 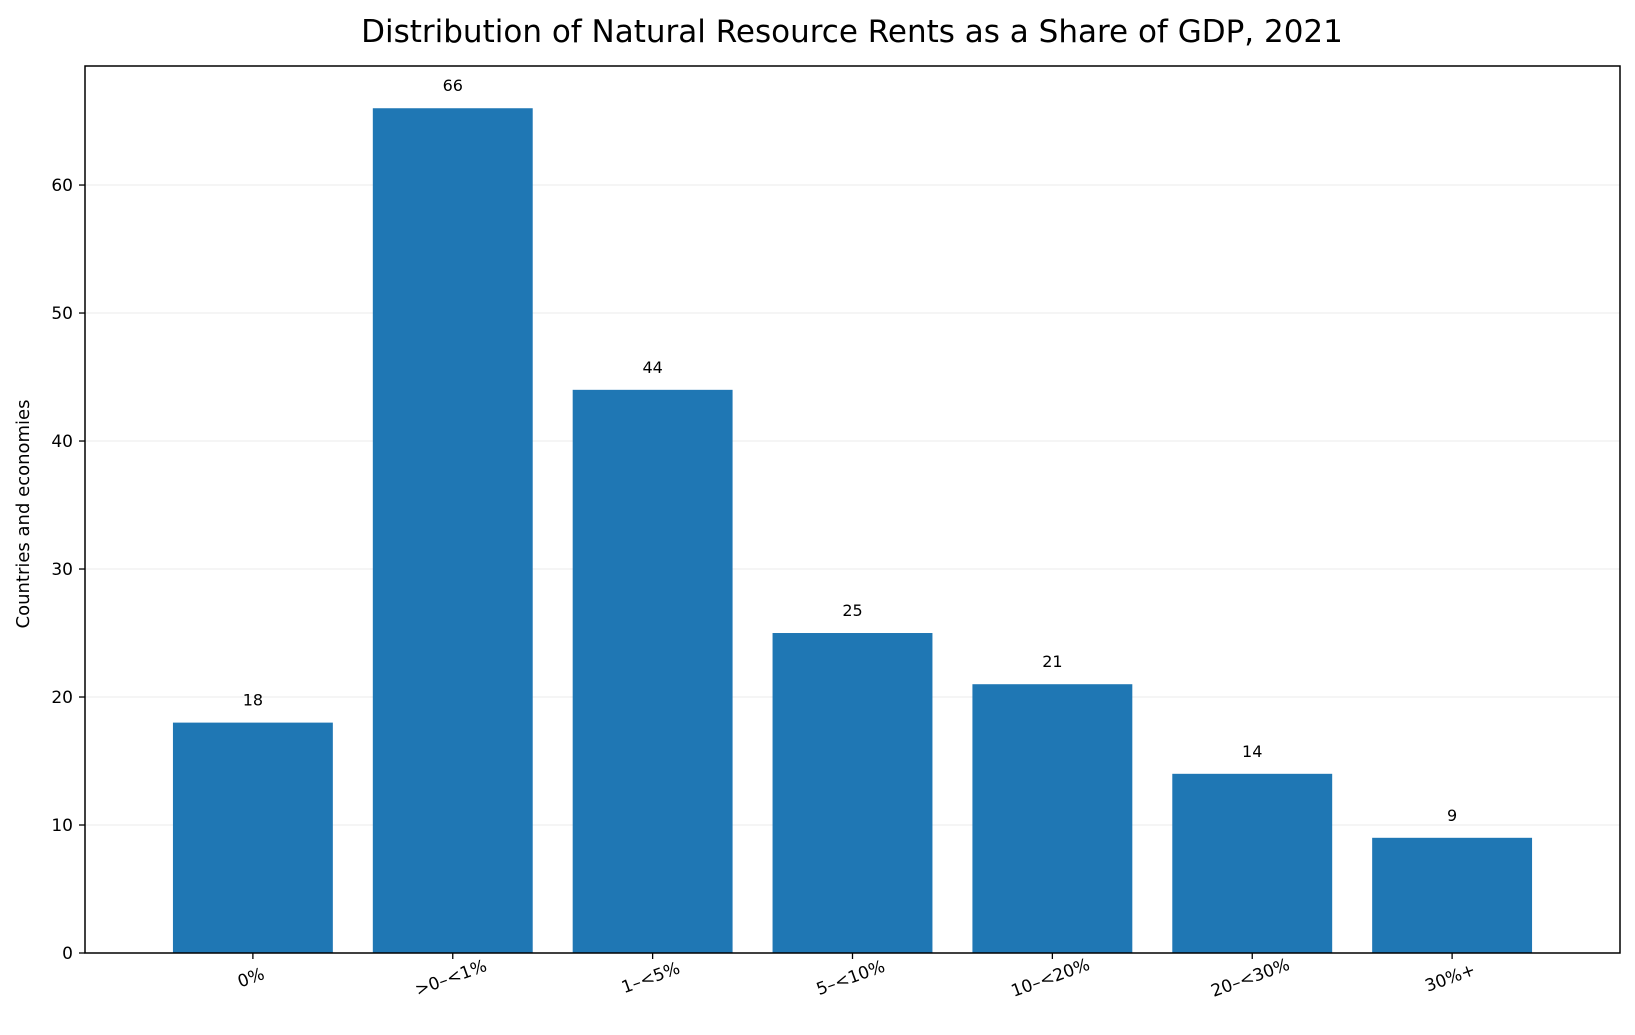 What do you see at coordinates (651, 978) in the screenshot?
I see `x-tick-label: 1–<5%` at bounding box center [651, 978].